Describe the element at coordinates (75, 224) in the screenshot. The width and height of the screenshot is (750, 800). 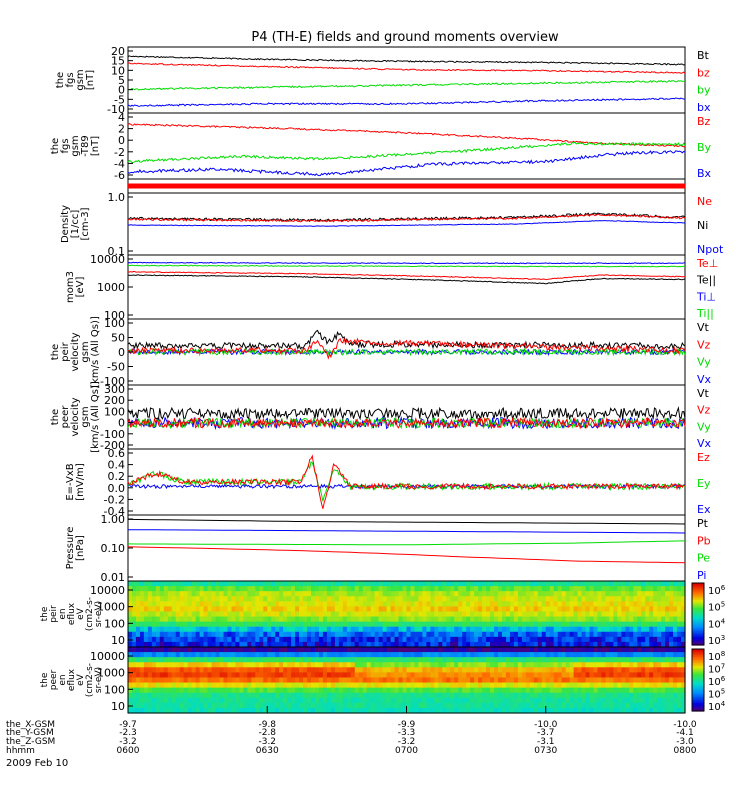
I see `y-axis-label: [1/cc]` at that location.